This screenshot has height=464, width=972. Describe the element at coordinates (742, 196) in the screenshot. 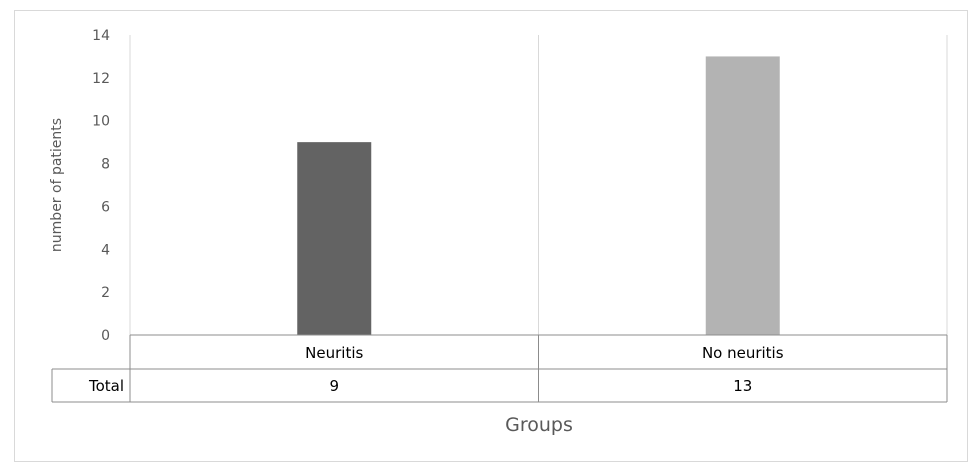

I see `bar-no-neuritis` at that location.